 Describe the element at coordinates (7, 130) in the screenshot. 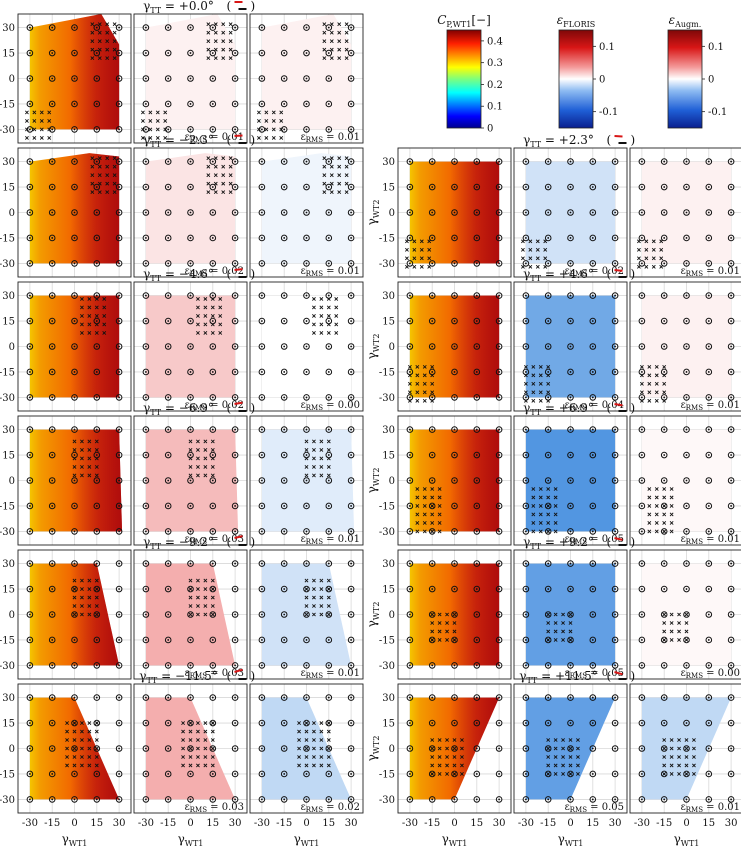

I see `y-tick-label: -30` at that location.